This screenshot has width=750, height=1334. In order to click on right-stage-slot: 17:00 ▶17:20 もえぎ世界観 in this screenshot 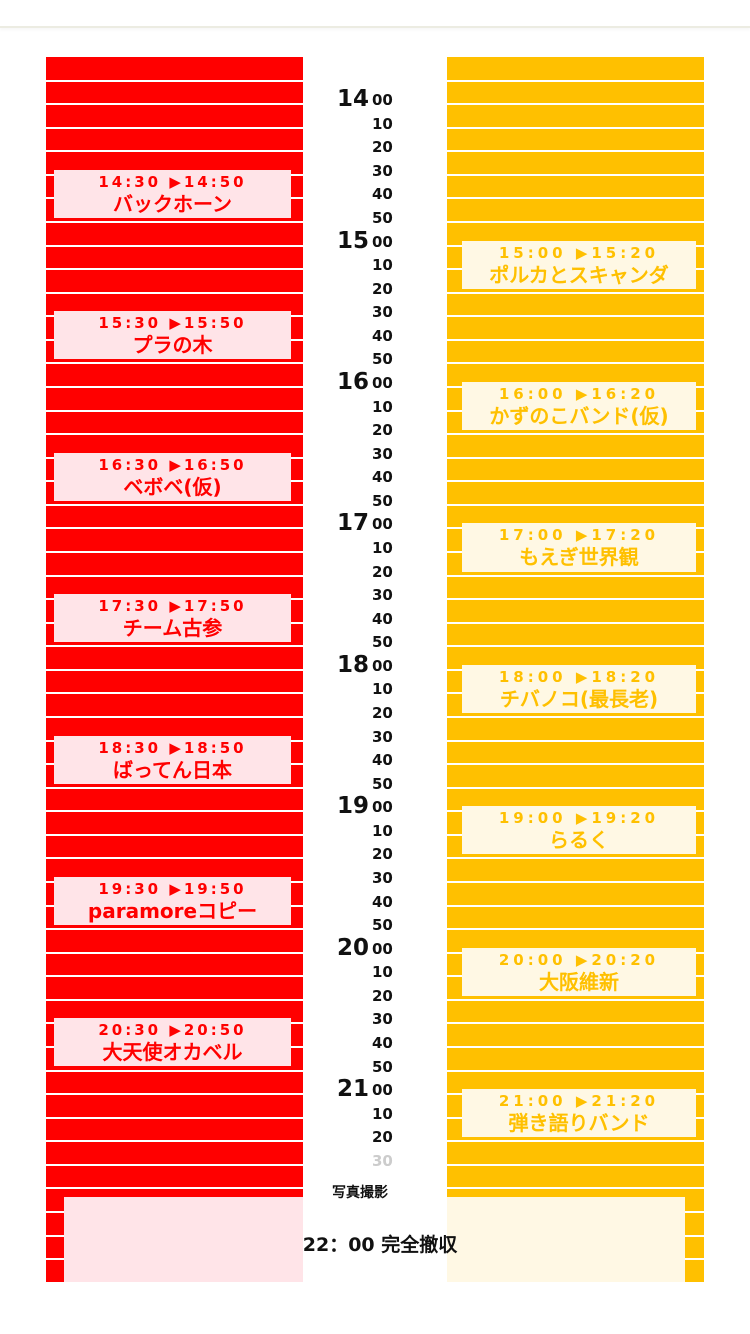, I will do `click(579, 547)`.